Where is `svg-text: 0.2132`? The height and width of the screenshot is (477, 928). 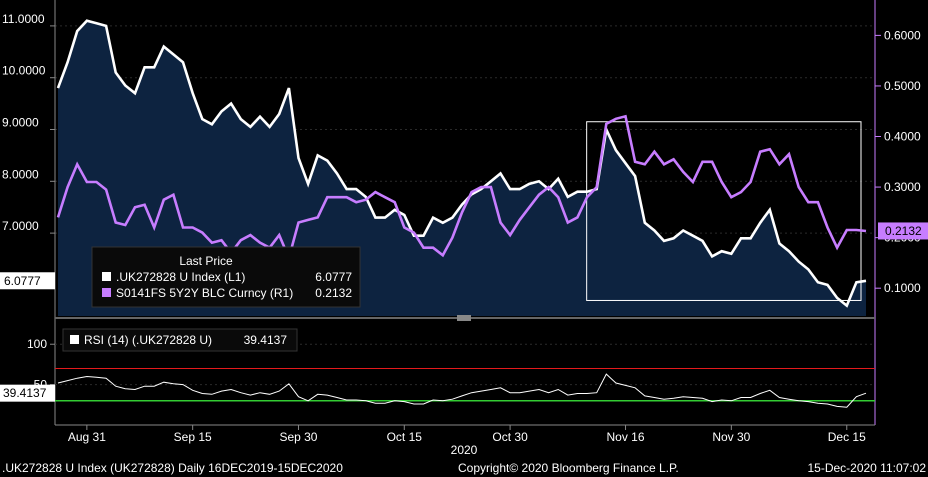 svg-text: 0.2132 is located at coordinates (903, 231).